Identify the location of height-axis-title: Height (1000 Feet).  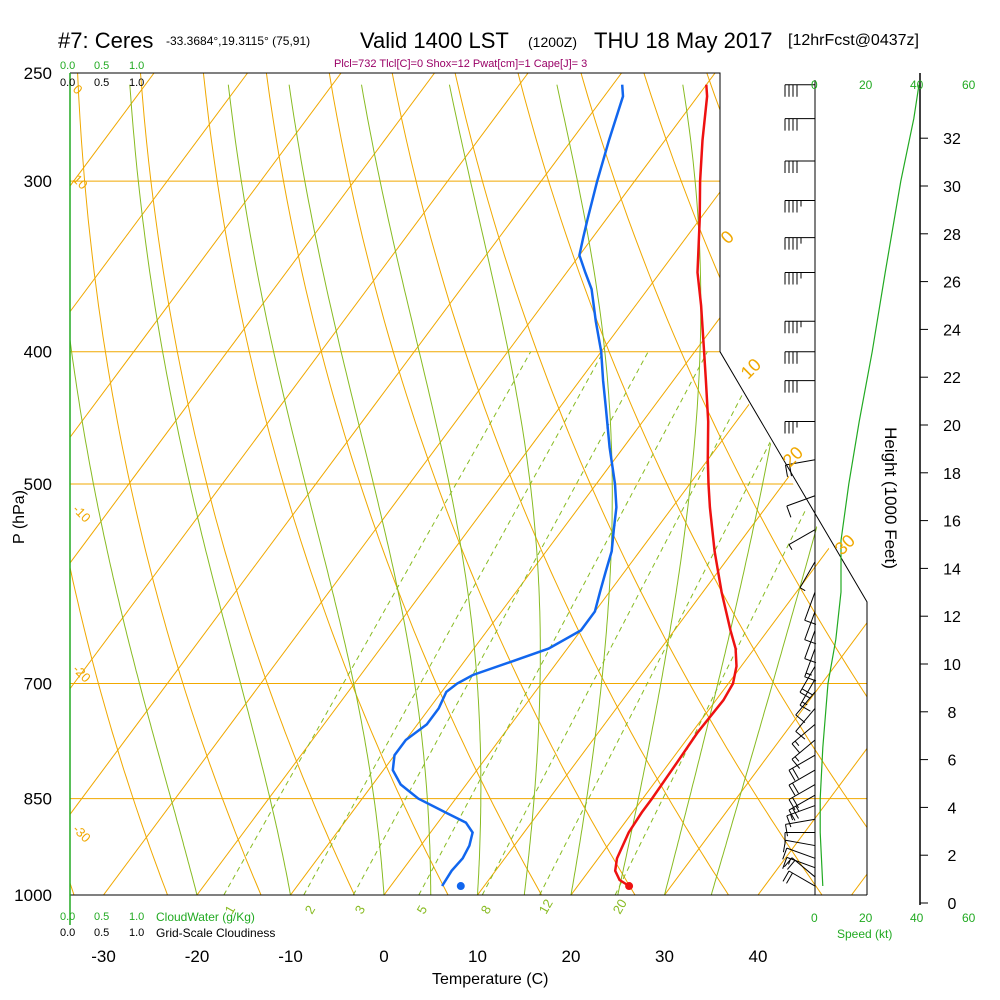
(890, 498).